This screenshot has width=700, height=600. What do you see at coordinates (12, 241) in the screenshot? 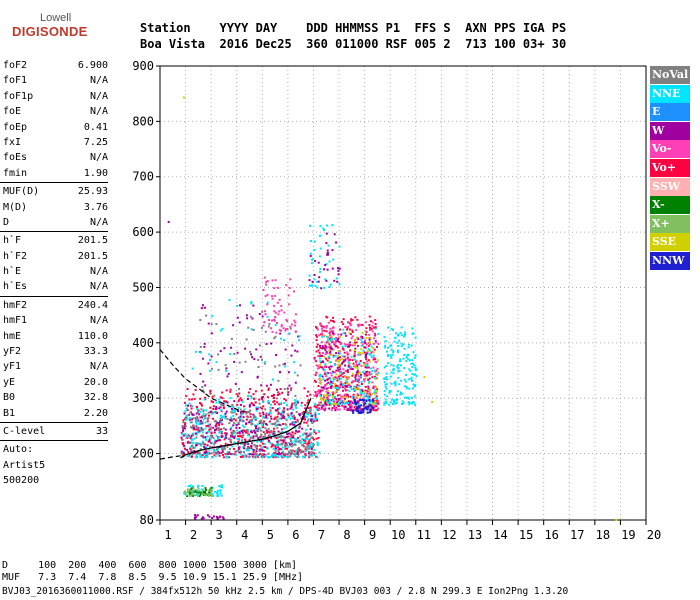
I see `parameter-name: h`F` at bounding box center [12, 241].